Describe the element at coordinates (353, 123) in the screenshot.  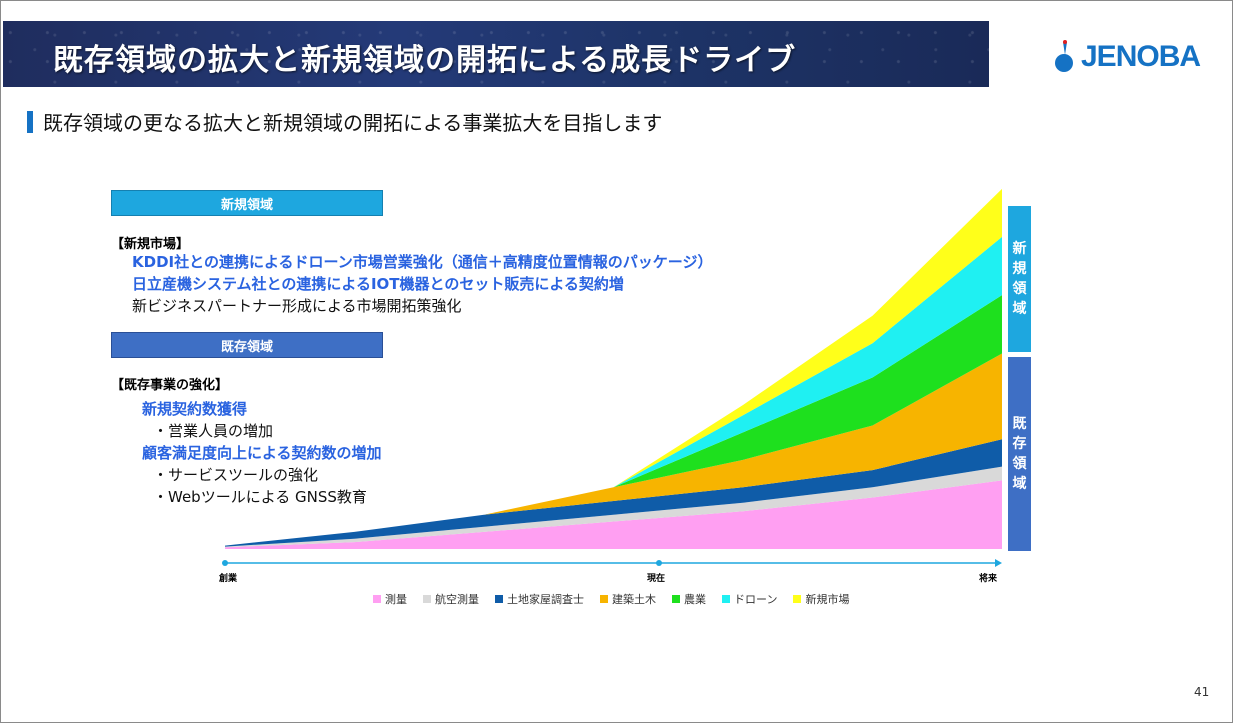
I see `subtitle-text: 既存領域の更なる拡大と新規領域の開拓による事業拡大を目指します` at that location.